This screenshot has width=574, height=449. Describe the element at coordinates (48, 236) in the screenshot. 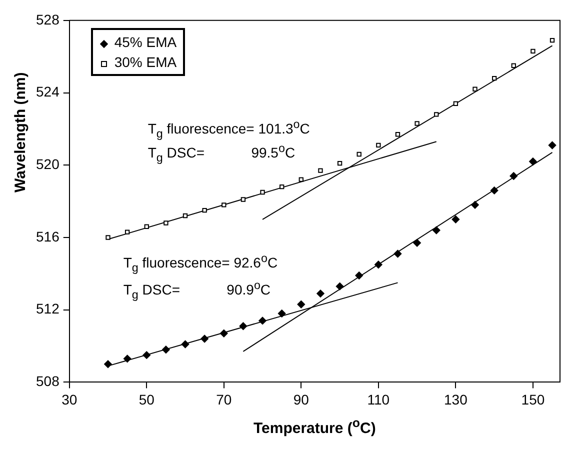

I see `y-tick-label: 516` at that location.